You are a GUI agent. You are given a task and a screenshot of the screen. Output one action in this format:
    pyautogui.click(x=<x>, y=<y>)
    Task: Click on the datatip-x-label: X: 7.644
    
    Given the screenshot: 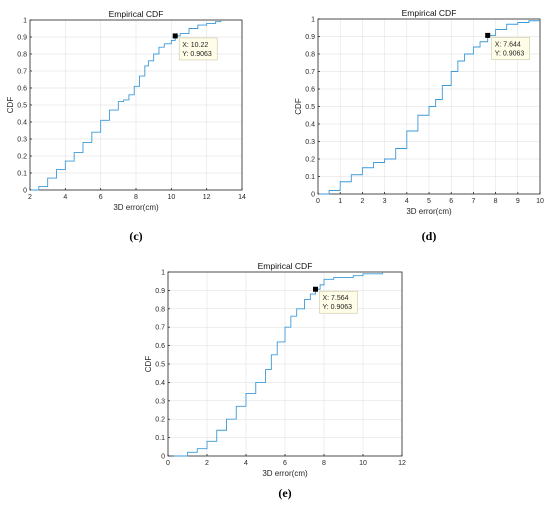 What is the action you would take?
    pyautogui.click(x=508, y=44)
    